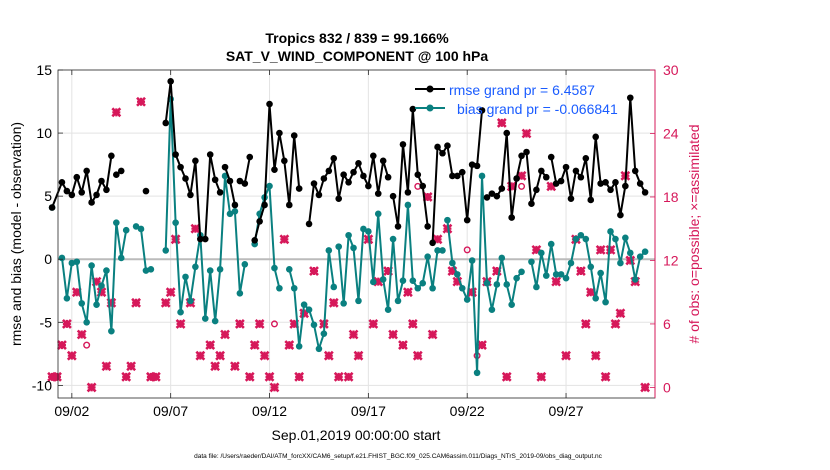  I want to click on x-tick-label: 09/07, so click(170, 411).